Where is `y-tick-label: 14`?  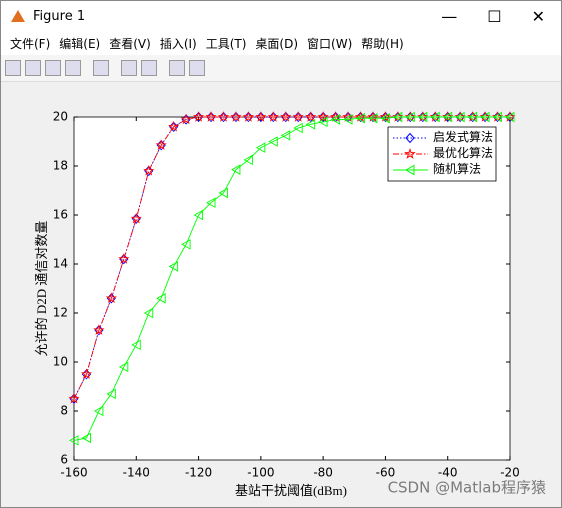 y-tick-label: 14 is located at coordinates (60, 264).